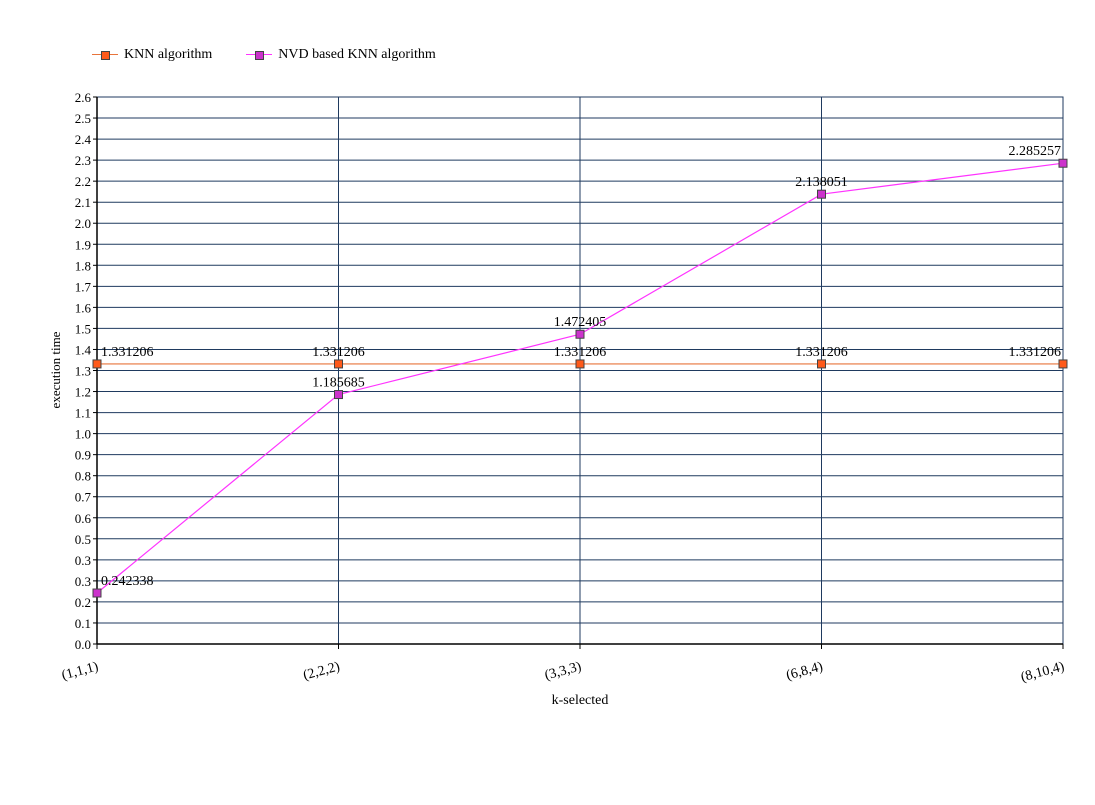 This screenshot has height=805, width=1095. Describe the element at coordinates (168, 54) in the screenshot. I see `legend-label-knn: KNN algorithm` at that location.